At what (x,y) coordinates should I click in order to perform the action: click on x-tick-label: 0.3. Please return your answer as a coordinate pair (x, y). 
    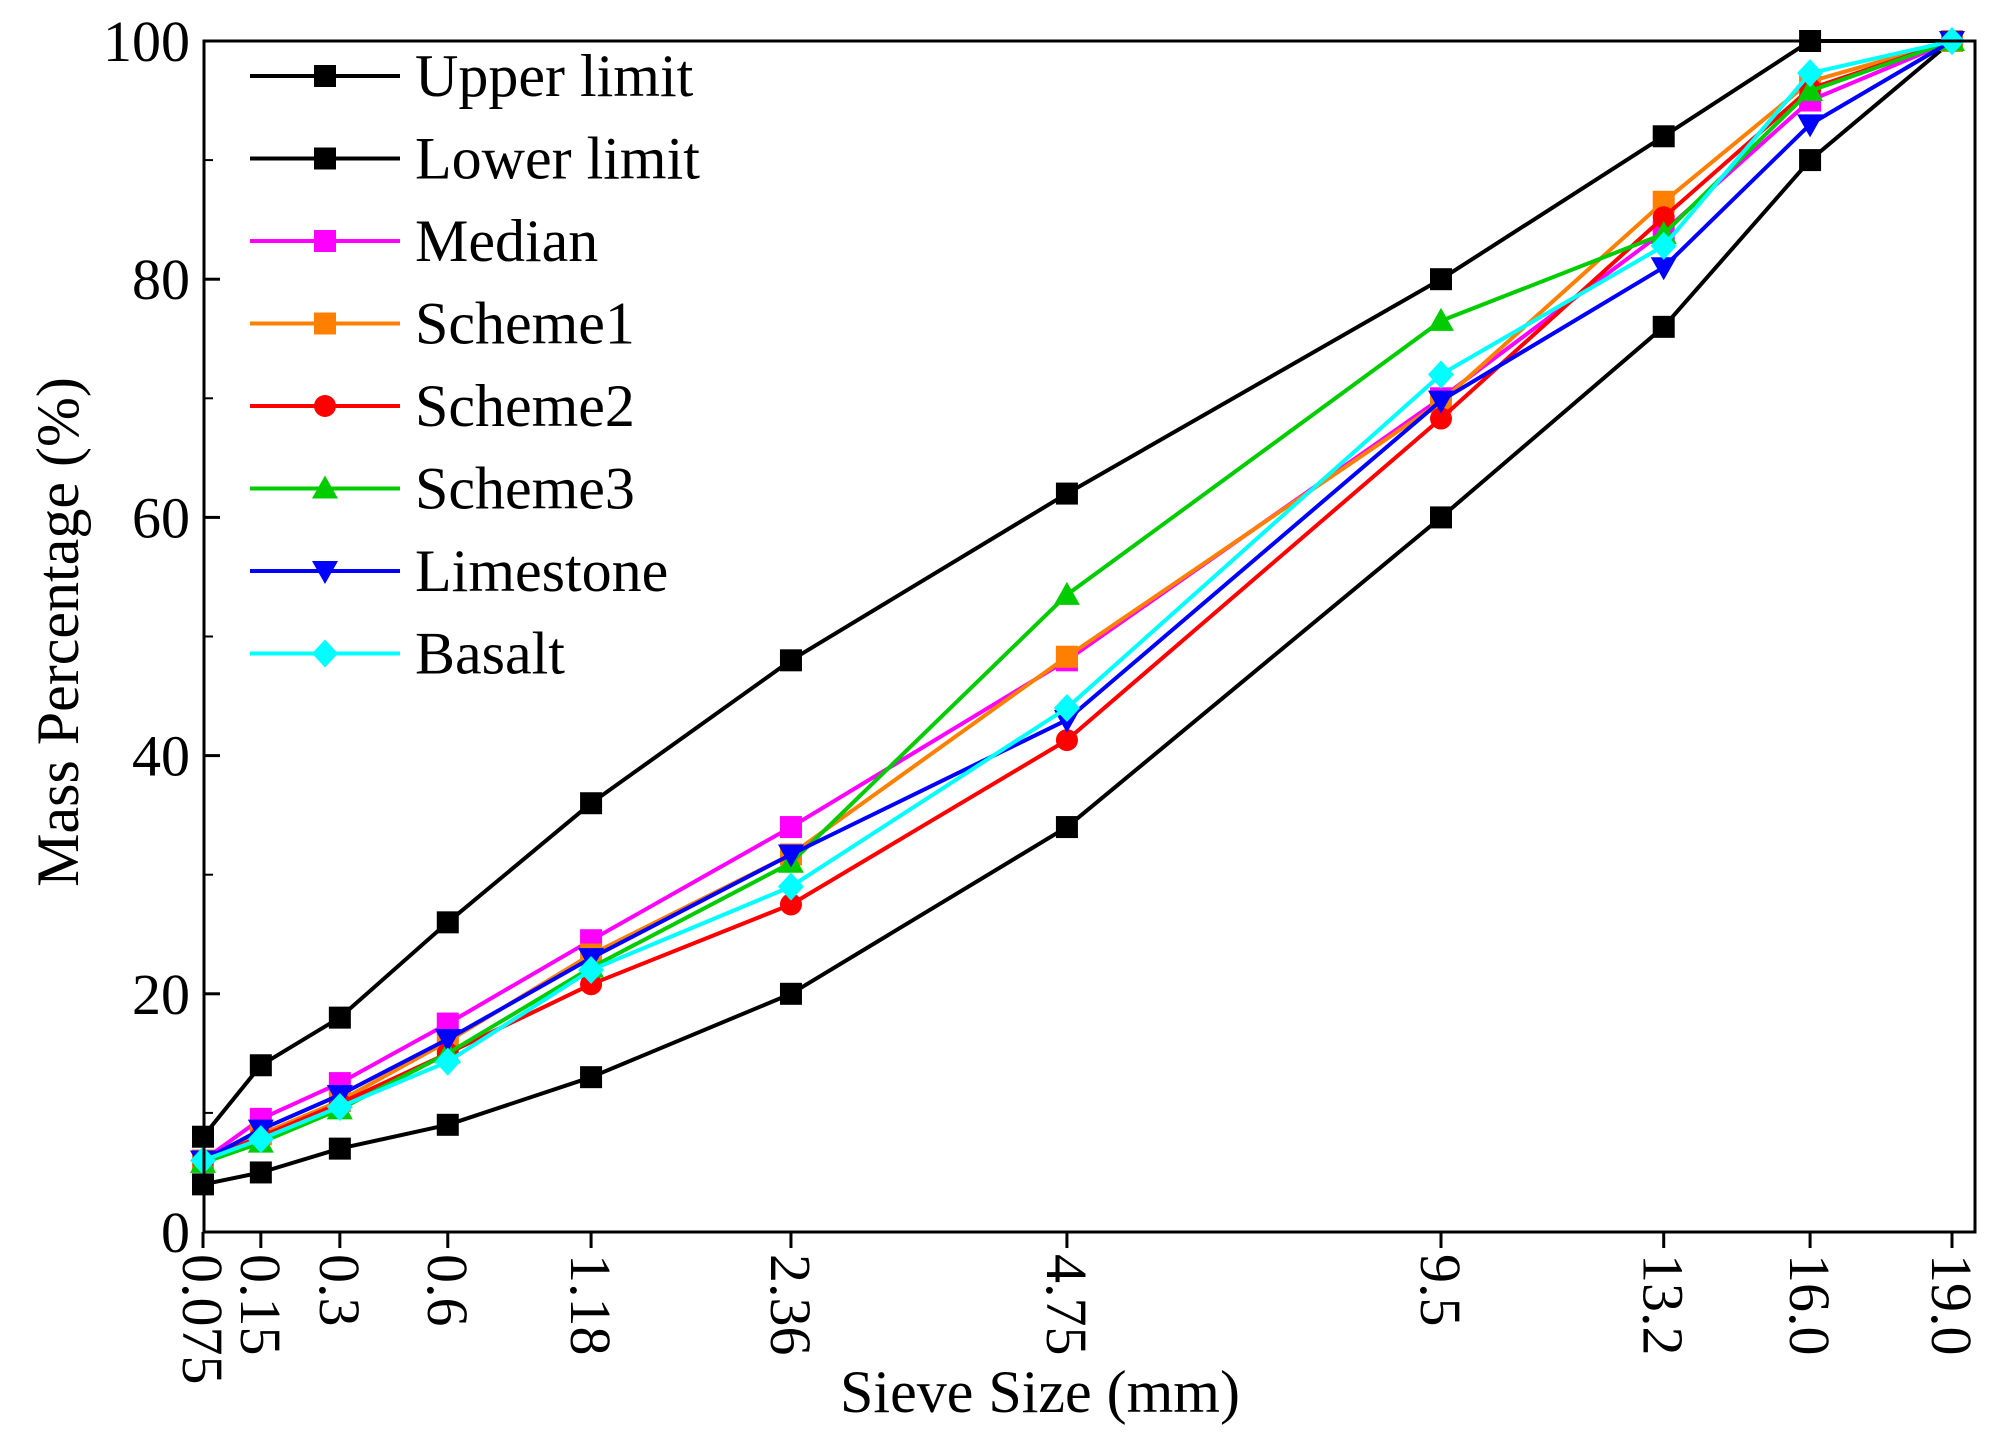
    Looking at the image, I should click on (339, 1290).